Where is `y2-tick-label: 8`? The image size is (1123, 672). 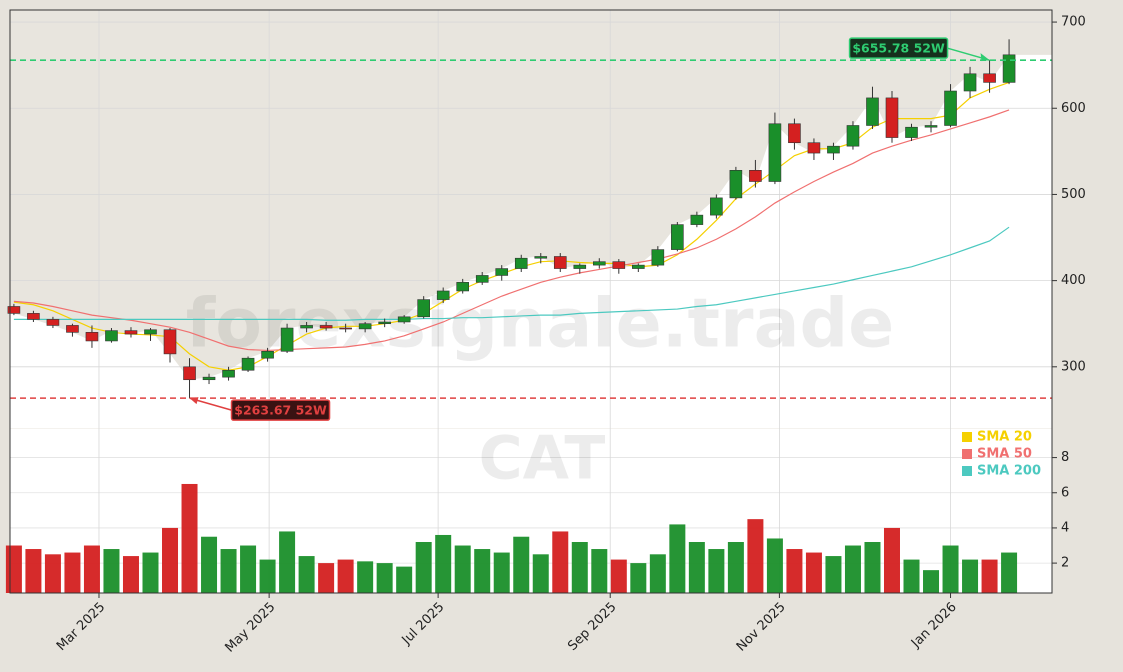 y2-tick-label: 8 is located at coordinates (1065, 457).